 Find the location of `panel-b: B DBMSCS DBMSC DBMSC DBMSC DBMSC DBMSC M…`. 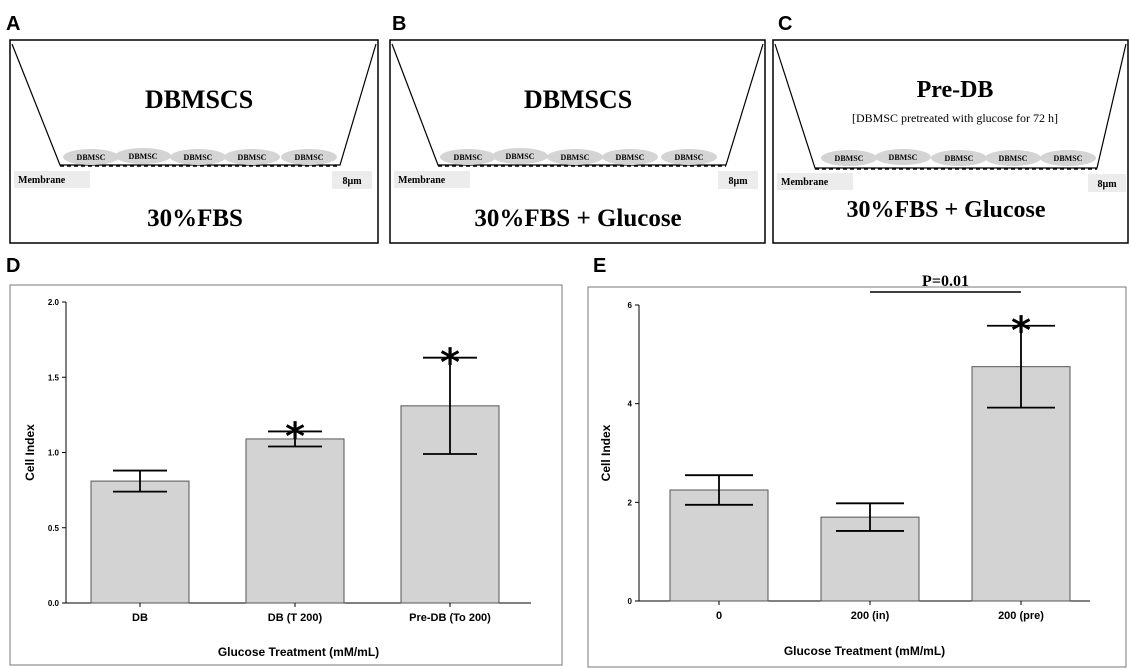

panel-b: B DBMSCS DBMSC DBMSC DBMSC DBMSC DBMSC M… is located at coordinates (577, 128).